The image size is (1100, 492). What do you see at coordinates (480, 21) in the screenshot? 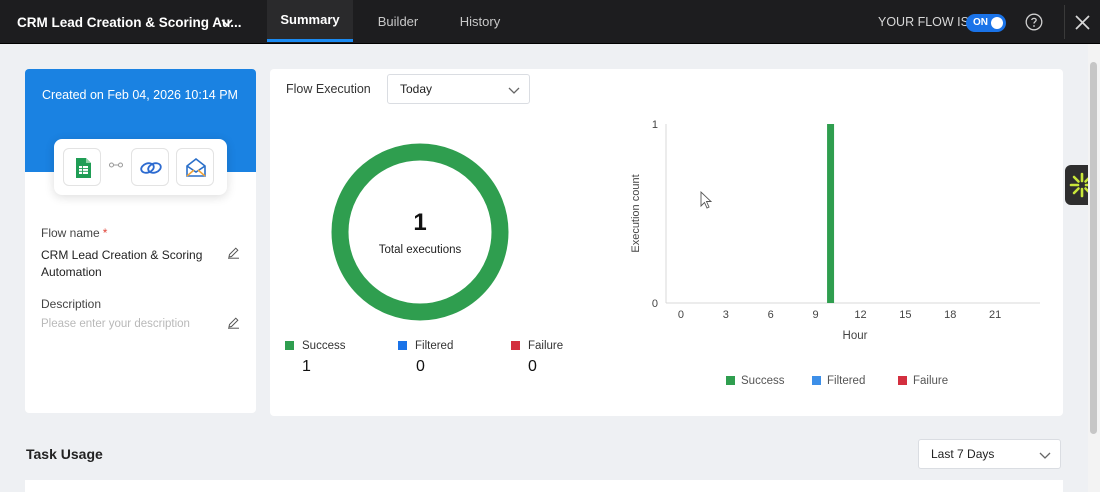
I see `tab-history: History` at bounding box center [480, 21].